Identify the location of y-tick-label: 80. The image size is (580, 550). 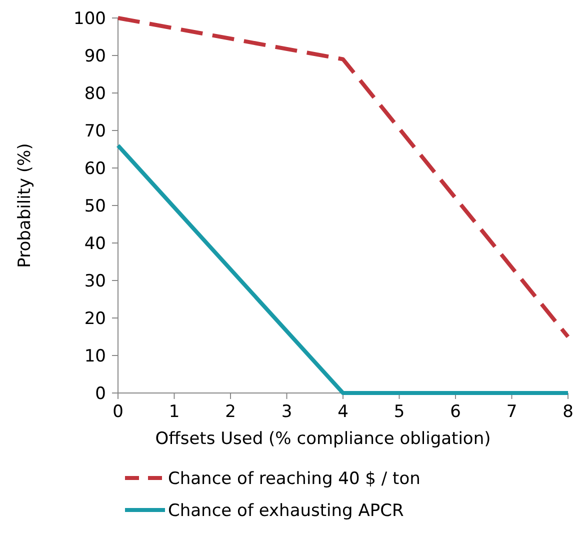
(95, 94).